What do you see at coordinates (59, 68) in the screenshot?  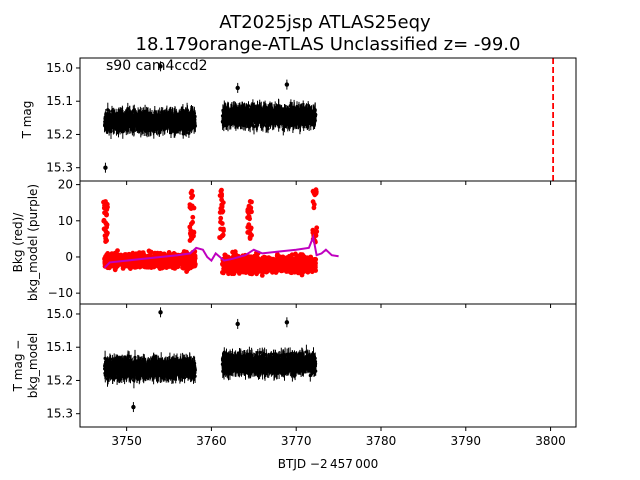 I see `y-tick-label: 15.0` at bounding box center [59, 68].